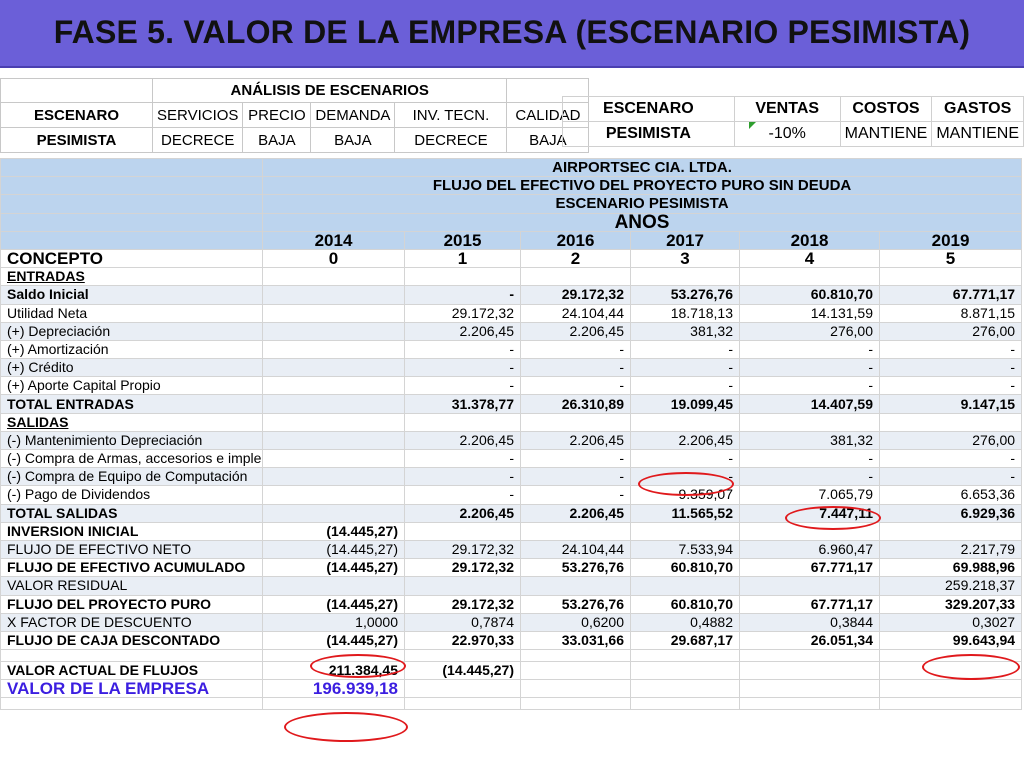 Image resolution: width=1024 pixels, height=768 pixels. What do you see at coordinates (752, 125) in the screenshot?
I see `comment-marker` at bounding box center [752, 125].